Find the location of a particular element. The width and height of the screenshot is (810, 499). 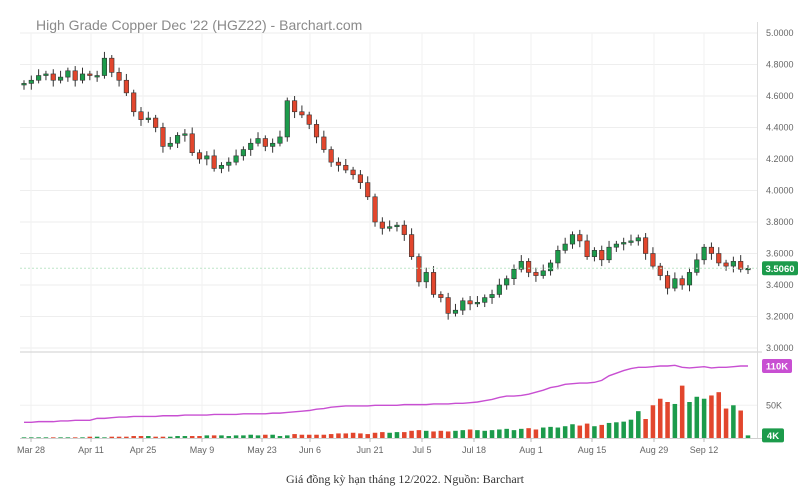

x-tick-label: Apr 25 is located at coordinates (143, 450).